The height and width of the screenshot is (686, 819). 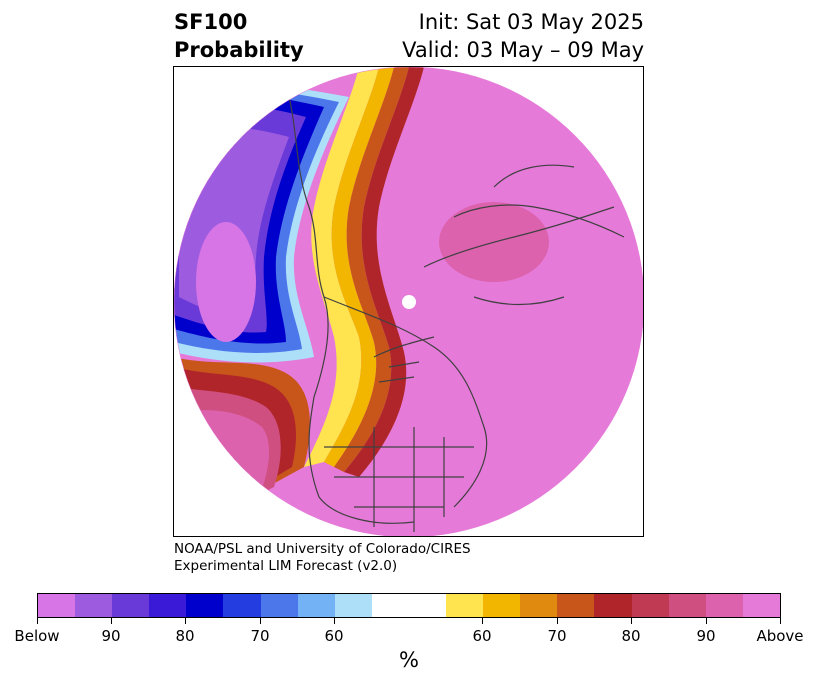 What do you see at coordinates (221, 473) in the screenshot?
I see `above-core-pink` at bounding box center [221, 473].